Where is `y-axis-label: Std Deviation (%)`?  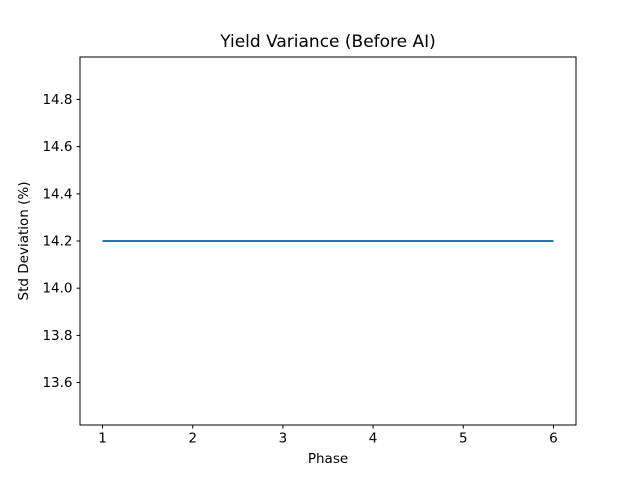
y-axis-label: Std Deviation (%) is located at coordinates (24, 241).